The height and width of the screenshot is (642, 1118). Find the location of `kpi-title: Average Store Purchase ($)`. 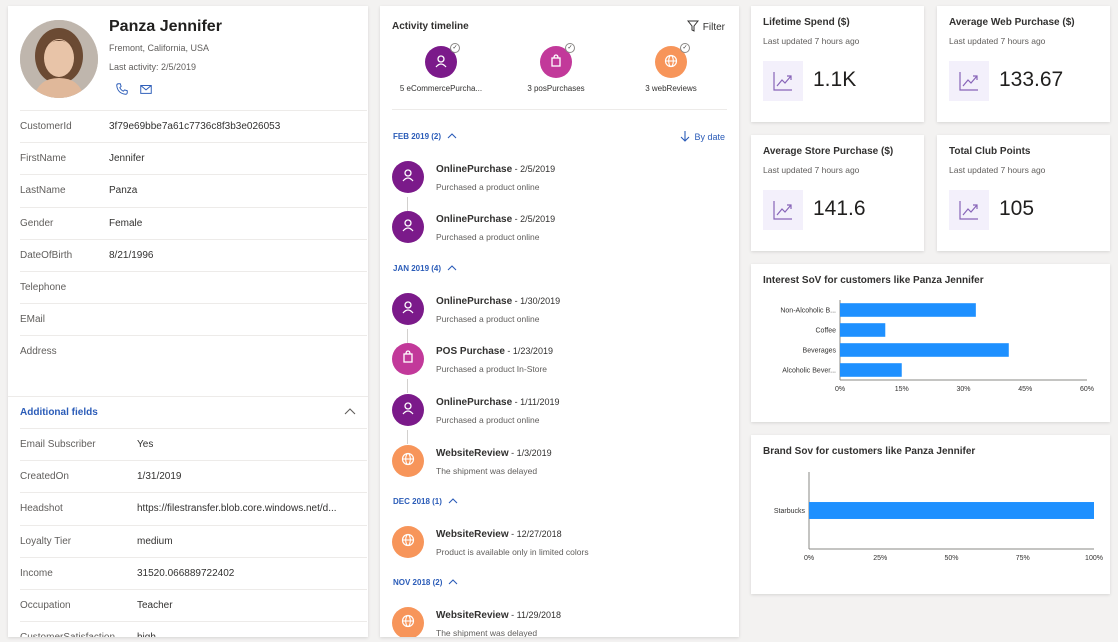

kpi-title: Average Store Purchase ($) is located at coordinates (828, 151).